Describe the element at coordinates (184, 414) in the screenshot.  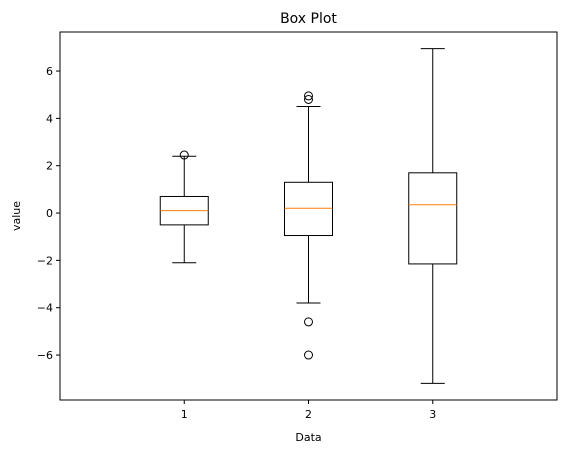
I see `x-tick-label: 1` at that location.